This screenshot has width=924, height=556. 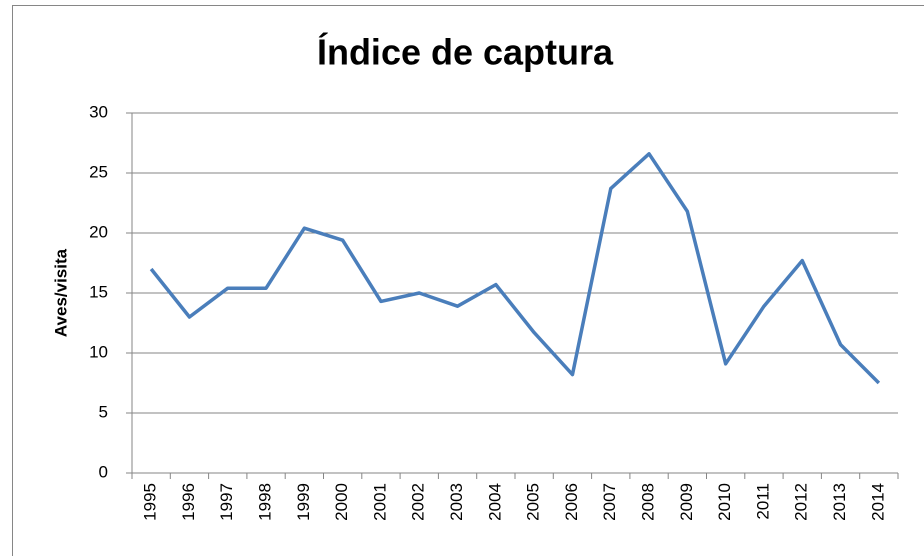 I want to click on y-tick-label: 15, so click(x=98, y=291).